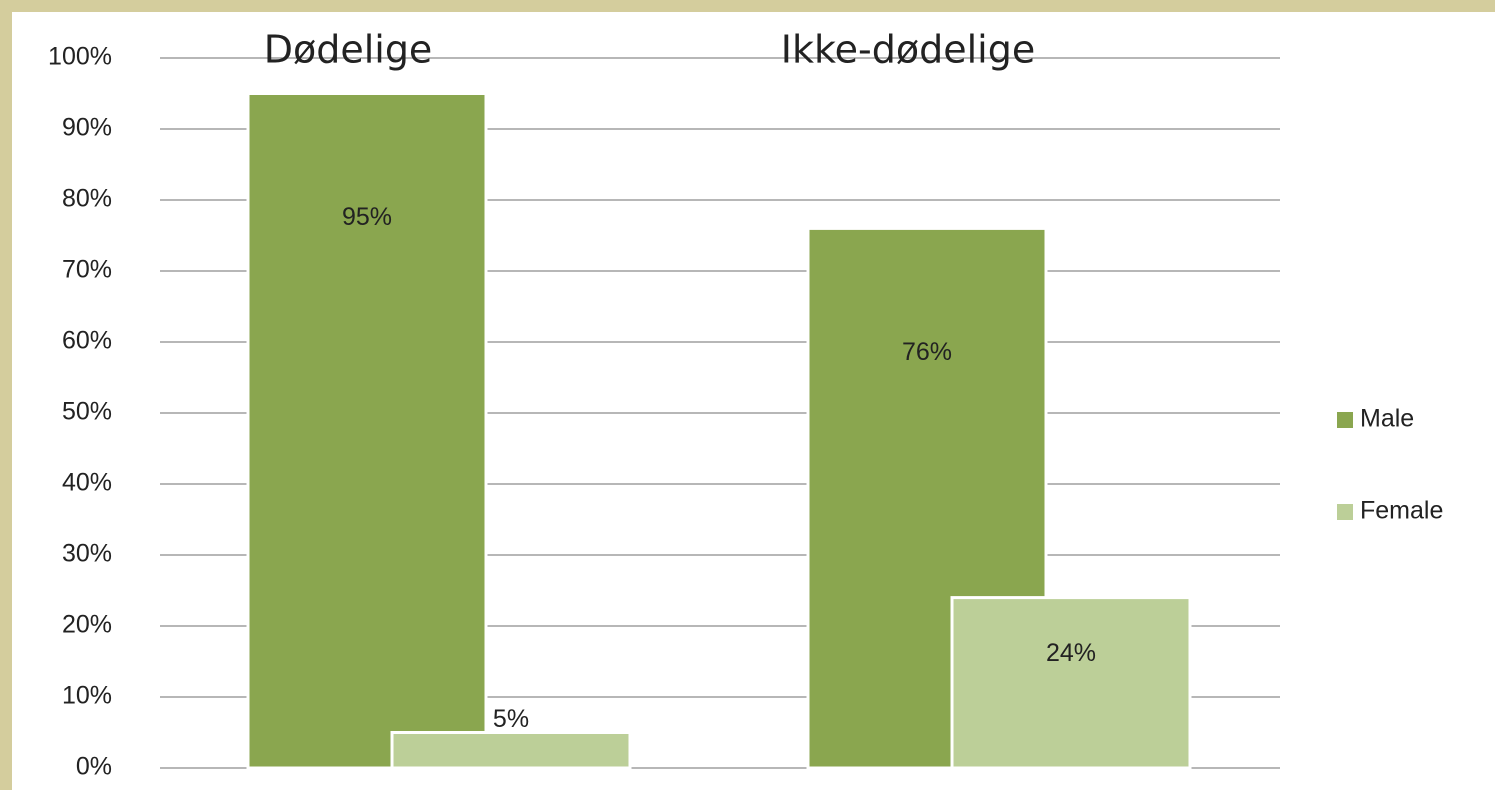  What do you see at coordinates (87, 412) in the screenshot?
I see `y-tick-label: 50%` at bounding box center [87, 412].